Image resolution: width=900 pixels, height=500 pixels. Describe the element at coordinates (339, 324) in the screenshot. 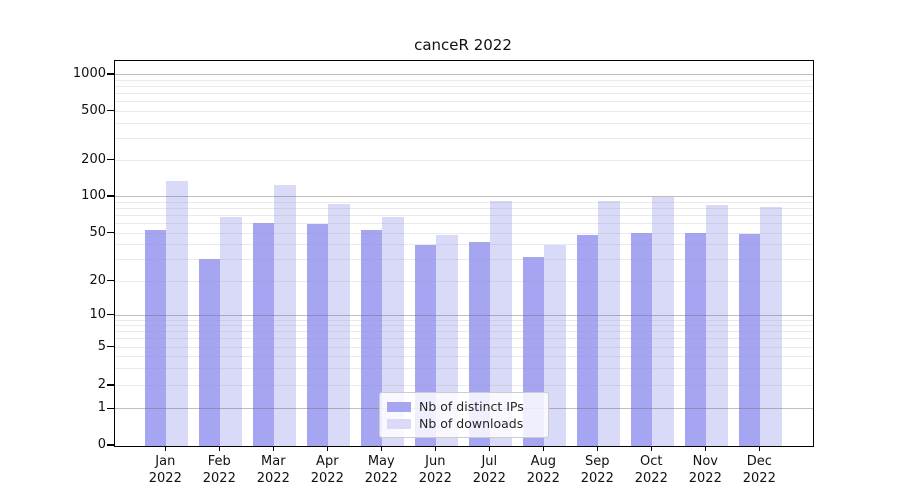

I see `bar-downloads-apr` at that location.